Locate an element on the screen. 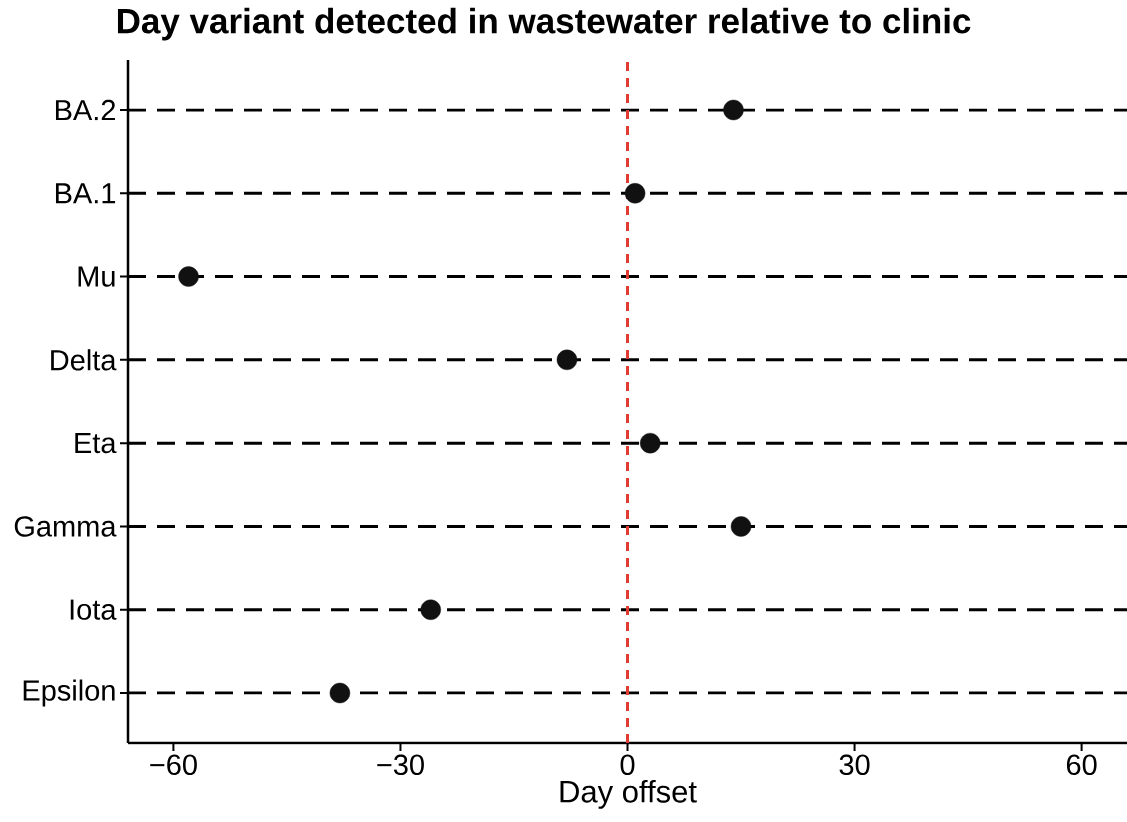 The image size is (1127, 822). y-tick-label: BA.1 is located at coordinates (85, 193).